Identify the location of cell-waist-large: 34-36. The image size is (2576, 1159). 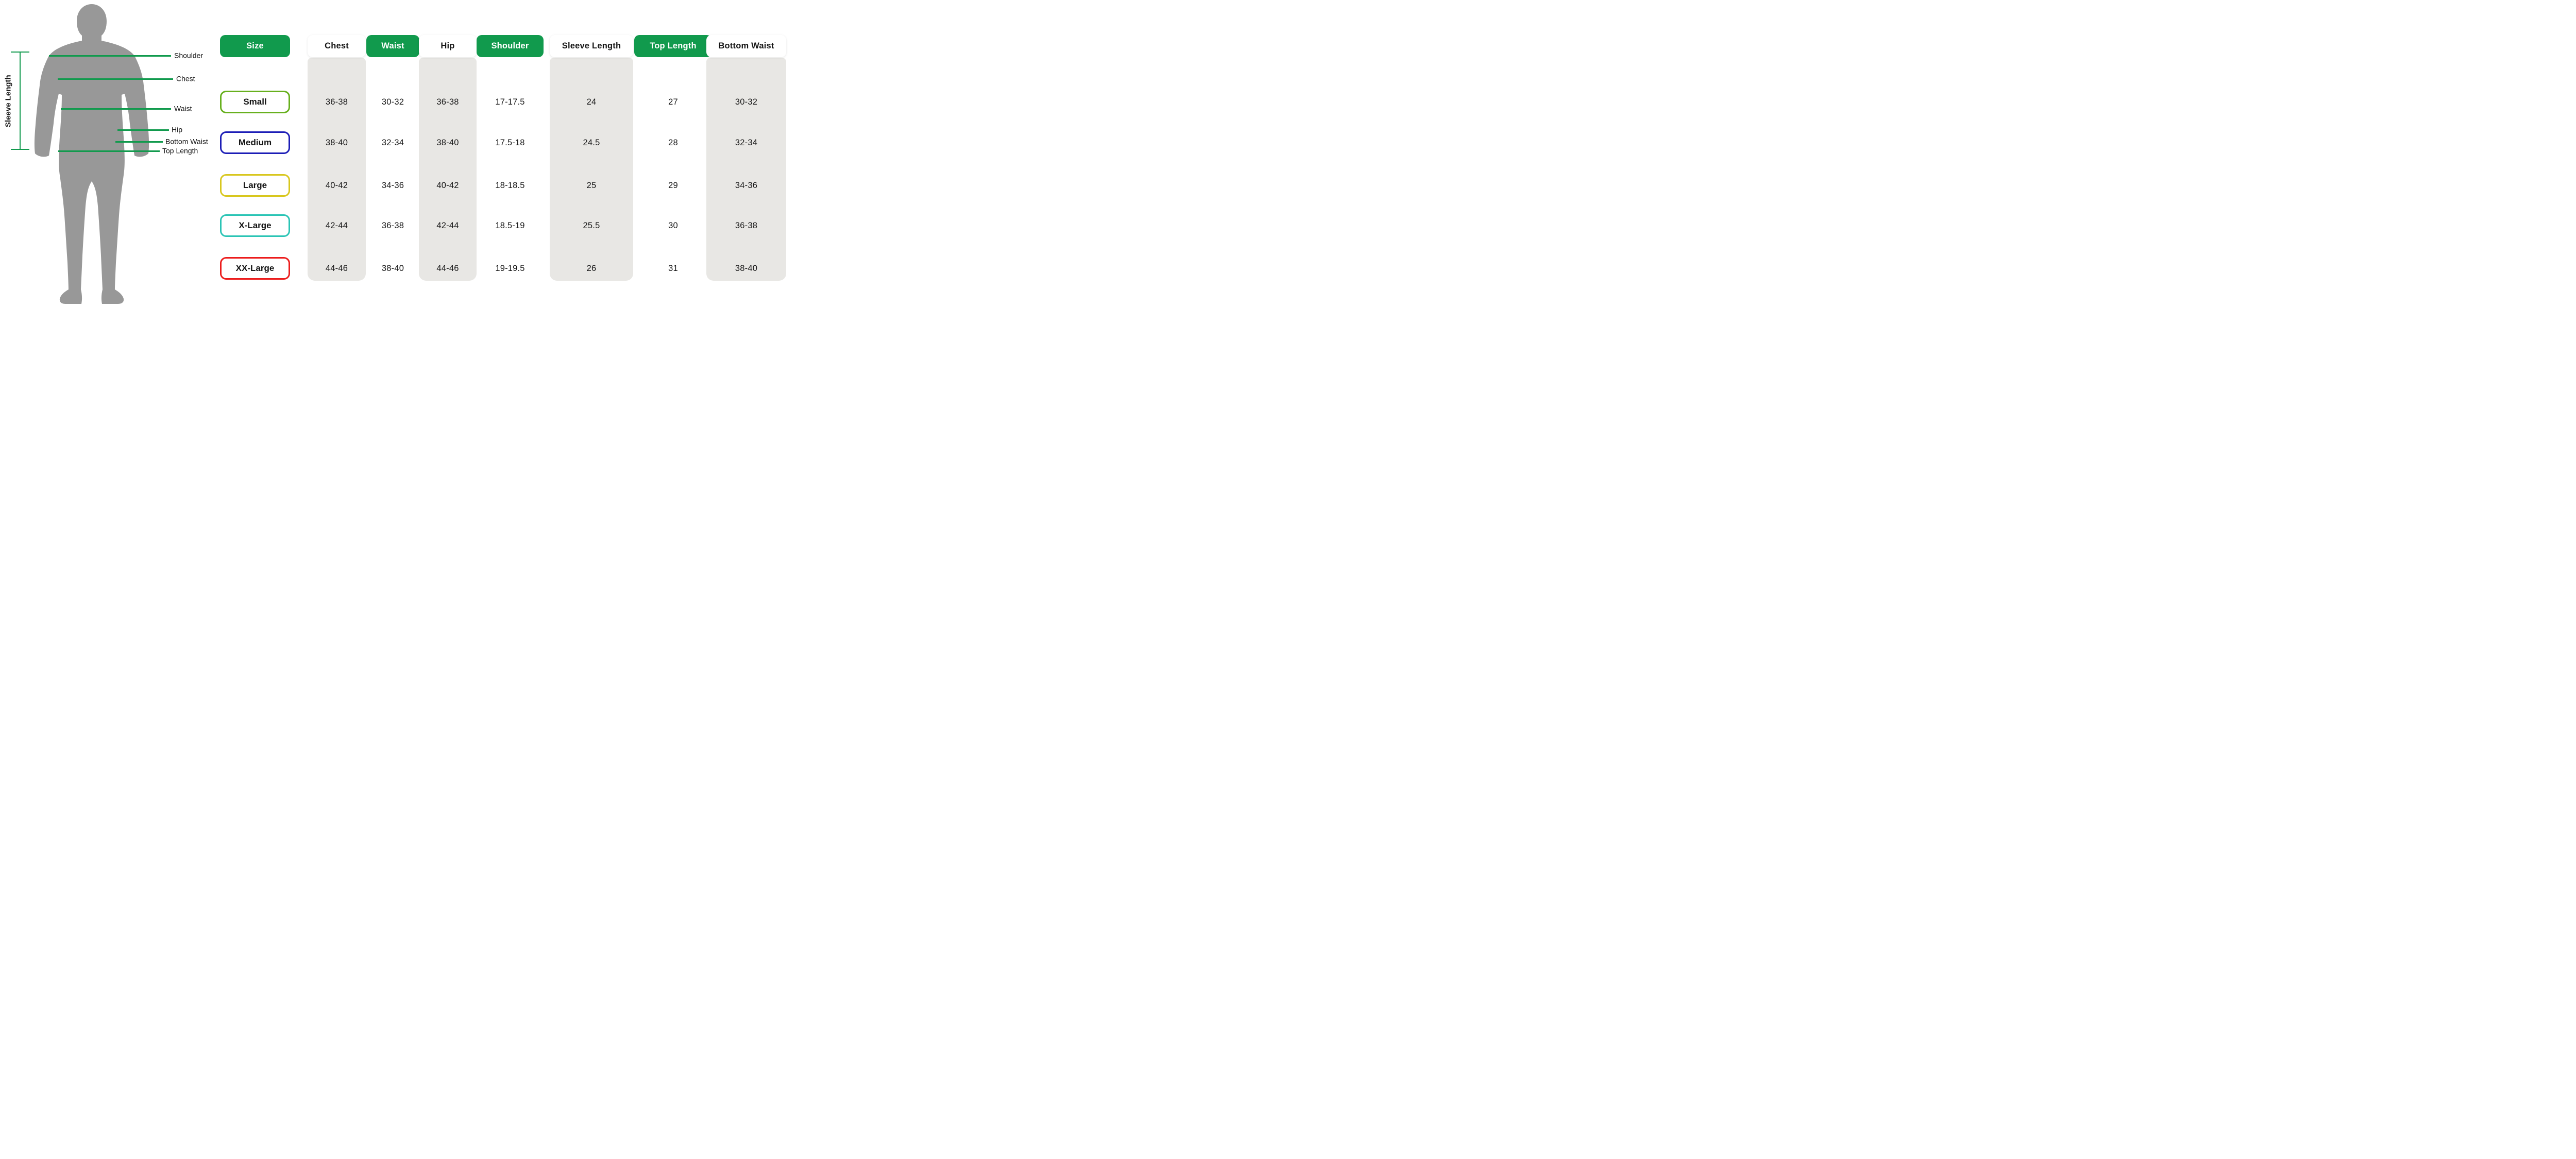
(392, 185).